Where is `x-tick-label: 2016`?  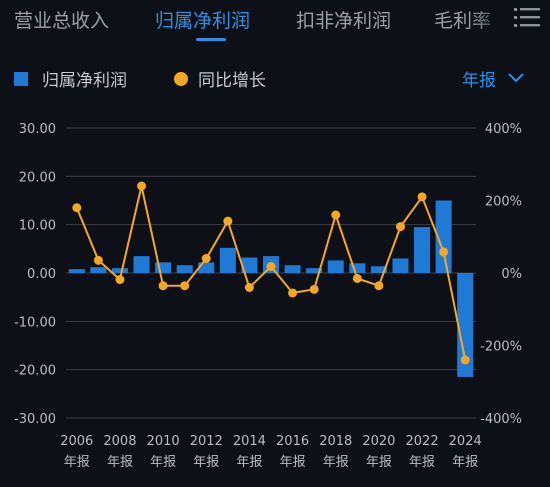
x-tick-label: 2016 is located at coordinates (292, 441).